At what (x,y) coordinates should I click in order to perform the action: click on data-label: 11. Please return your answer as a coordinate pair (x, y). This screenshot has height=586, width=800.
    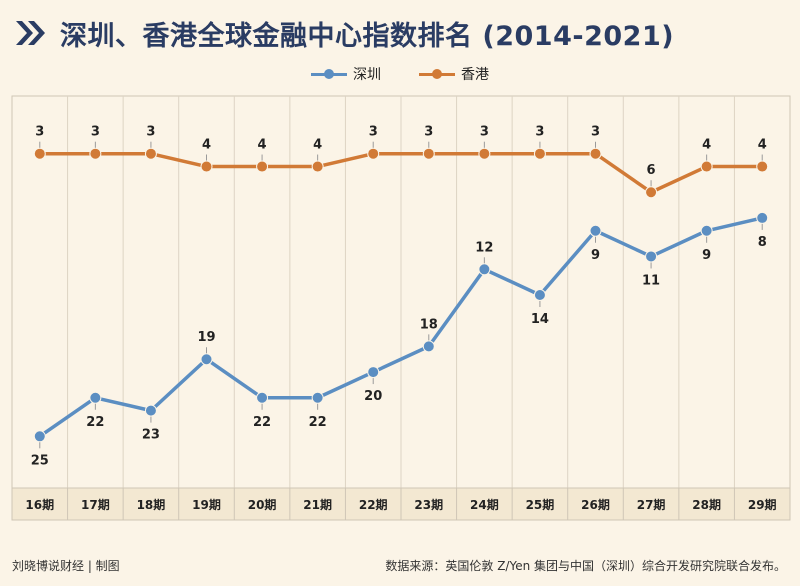
    Looking at the image, I should click on (651, 280).